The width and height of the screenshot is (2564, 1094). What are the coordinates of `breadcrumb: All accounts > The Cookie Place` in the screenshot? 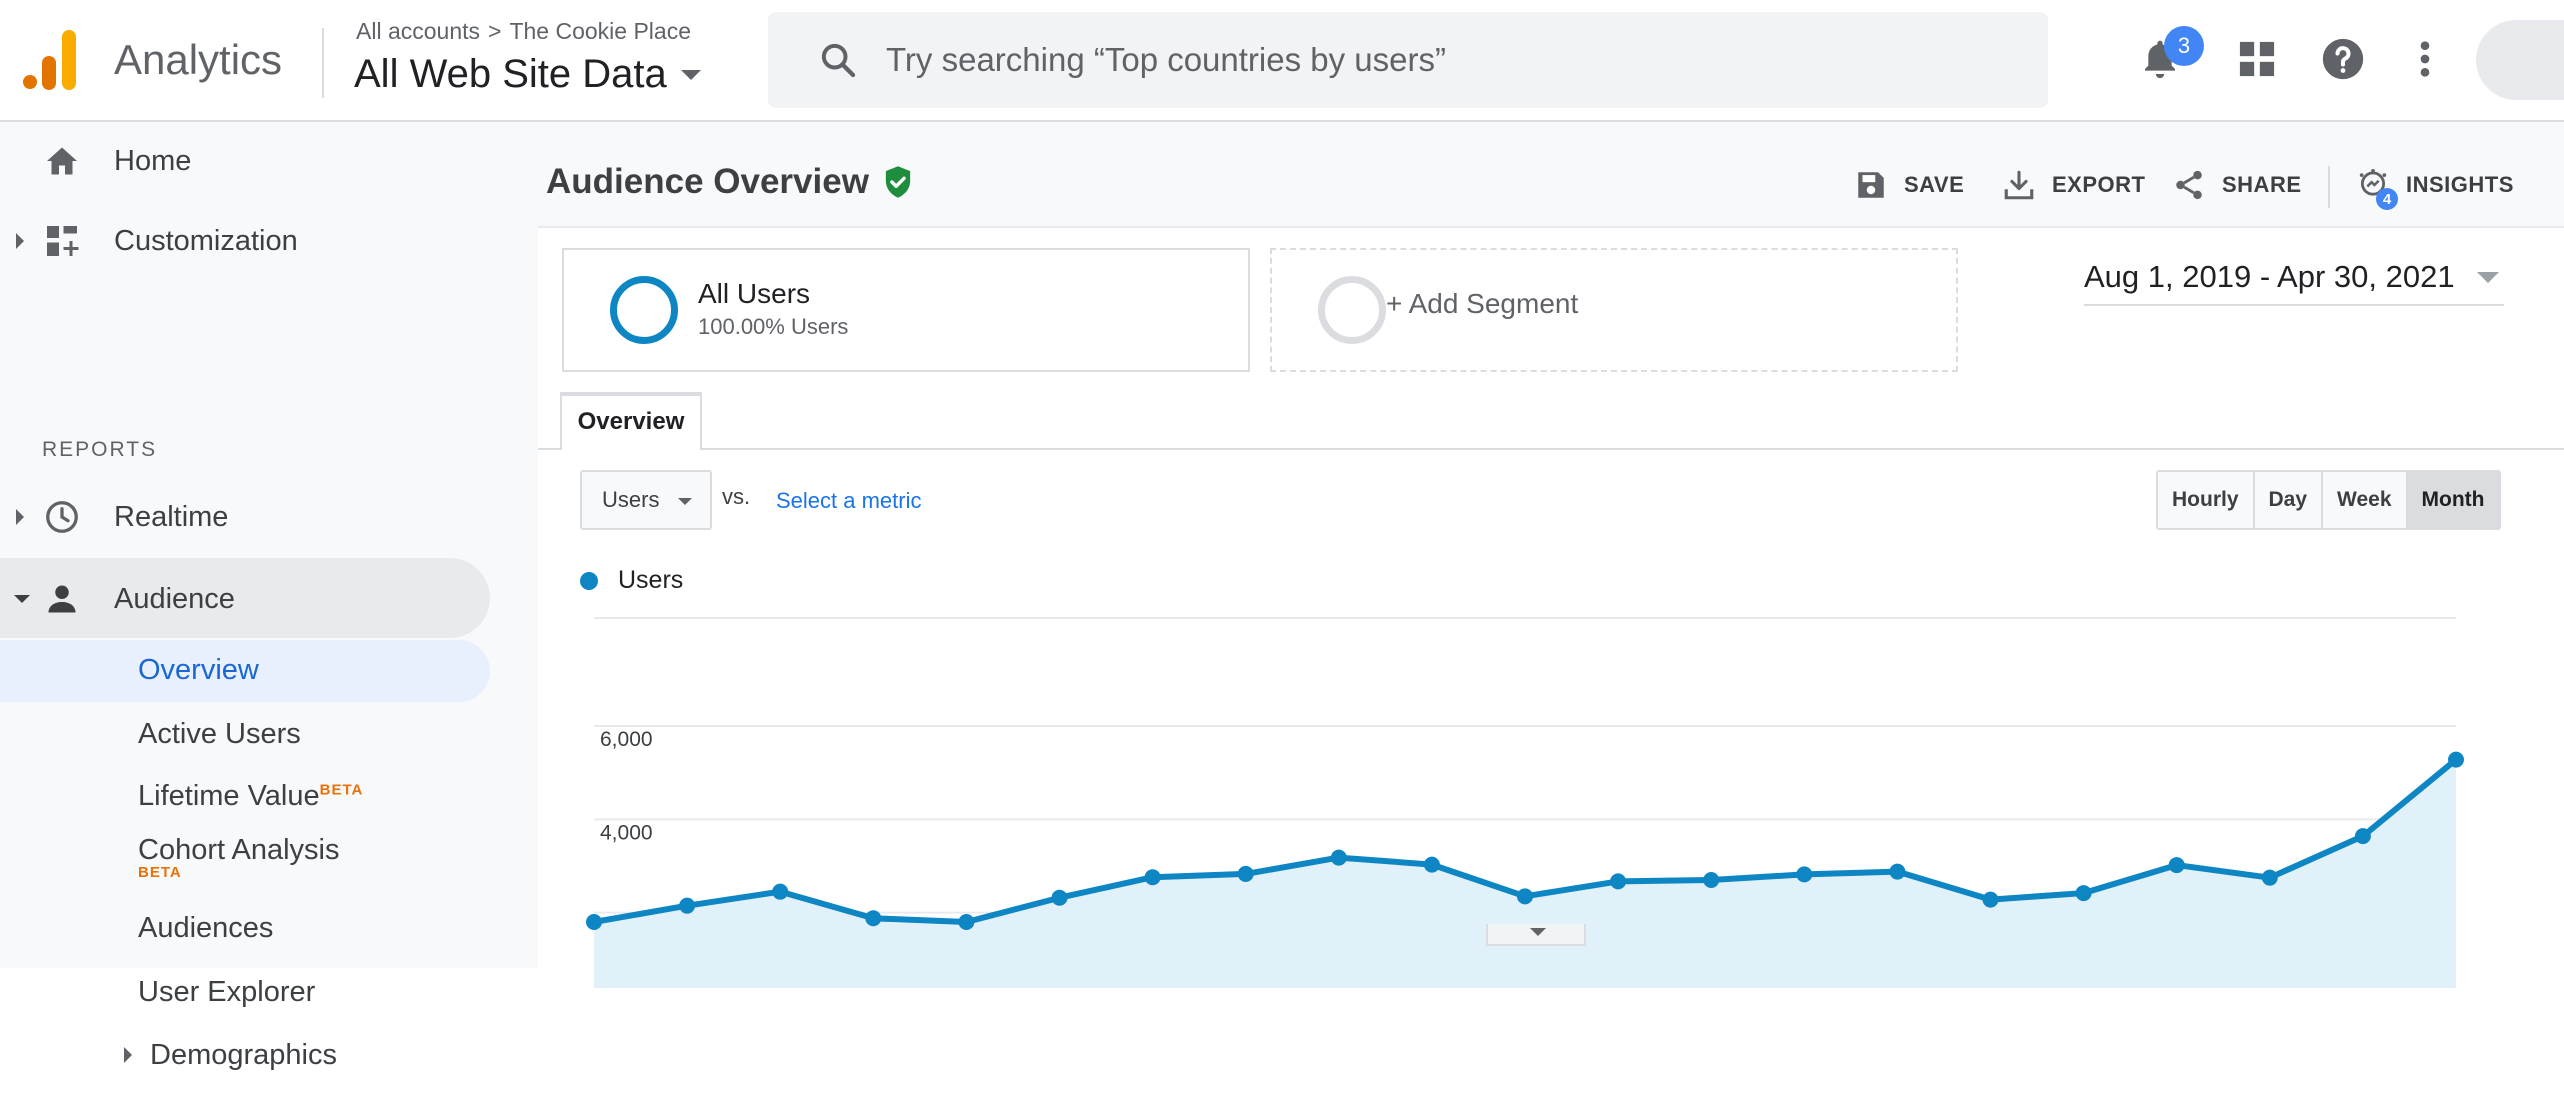 It's located at (523, 31).